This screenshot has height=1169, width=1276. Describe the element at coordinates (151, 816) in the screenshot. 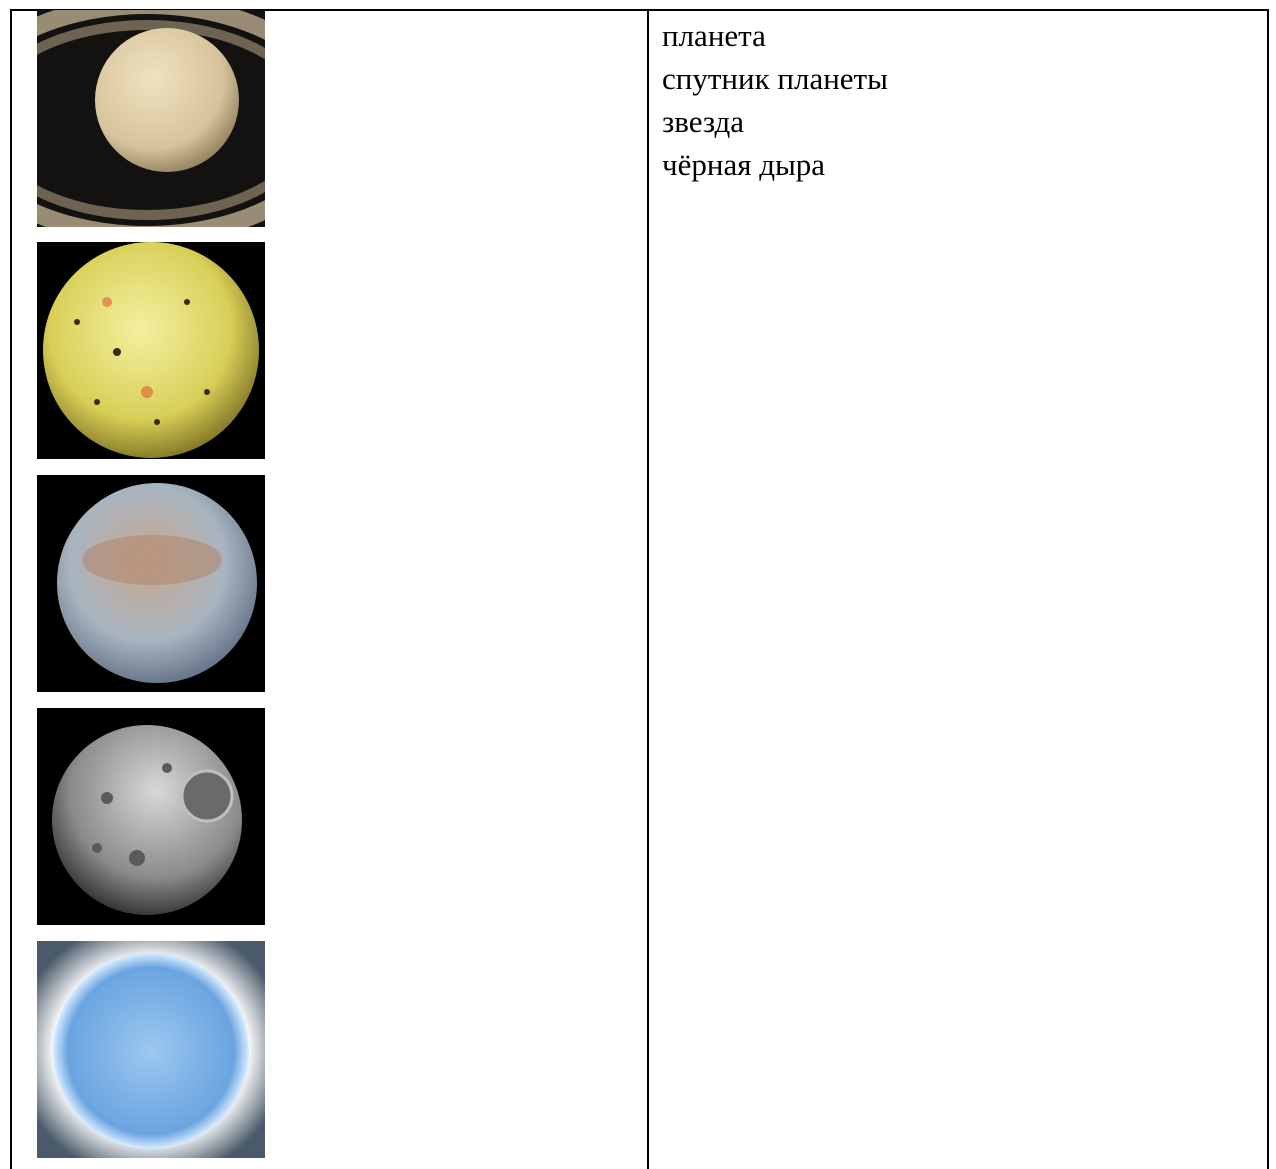

I see `mimas-image` at that location.